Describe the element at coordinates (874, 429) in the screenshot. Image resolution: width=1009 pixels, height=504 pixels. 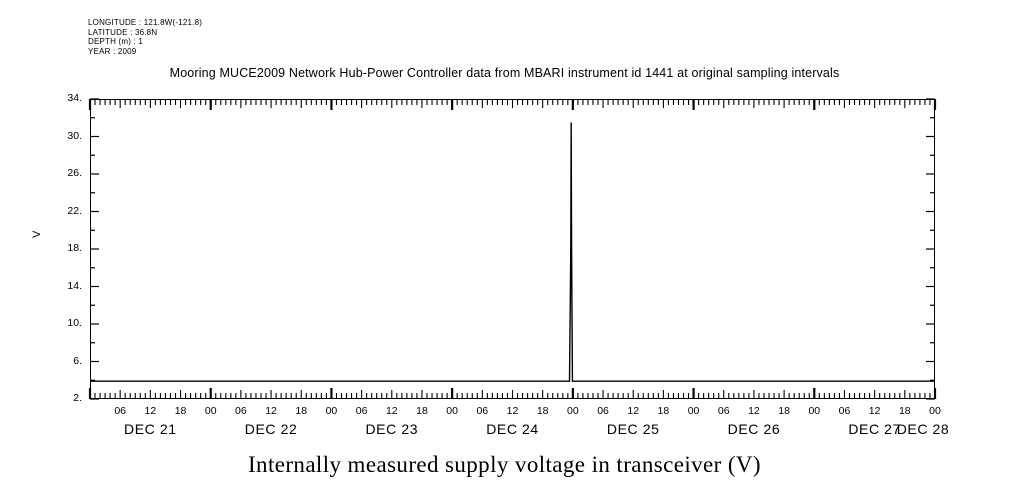
I see `x-axis-day-label: DEC 27` at that location.